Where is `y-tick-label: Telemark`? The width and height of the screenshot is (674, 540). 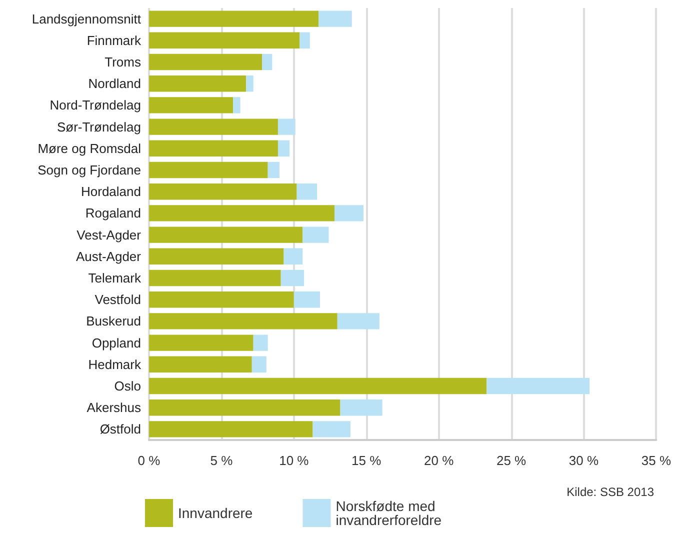
y-tick-label: Telemark is located at coordinates (115, 278).